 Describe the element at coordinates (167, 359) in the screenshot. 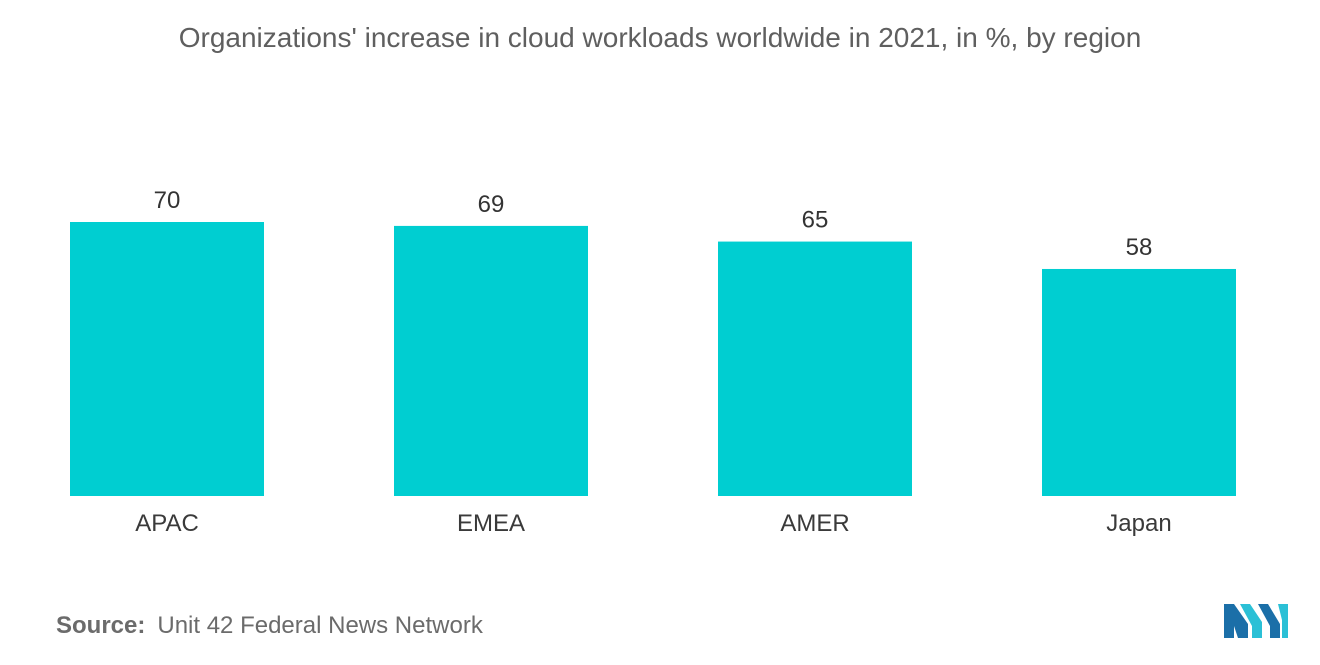

I see `bar-apac` at that location.